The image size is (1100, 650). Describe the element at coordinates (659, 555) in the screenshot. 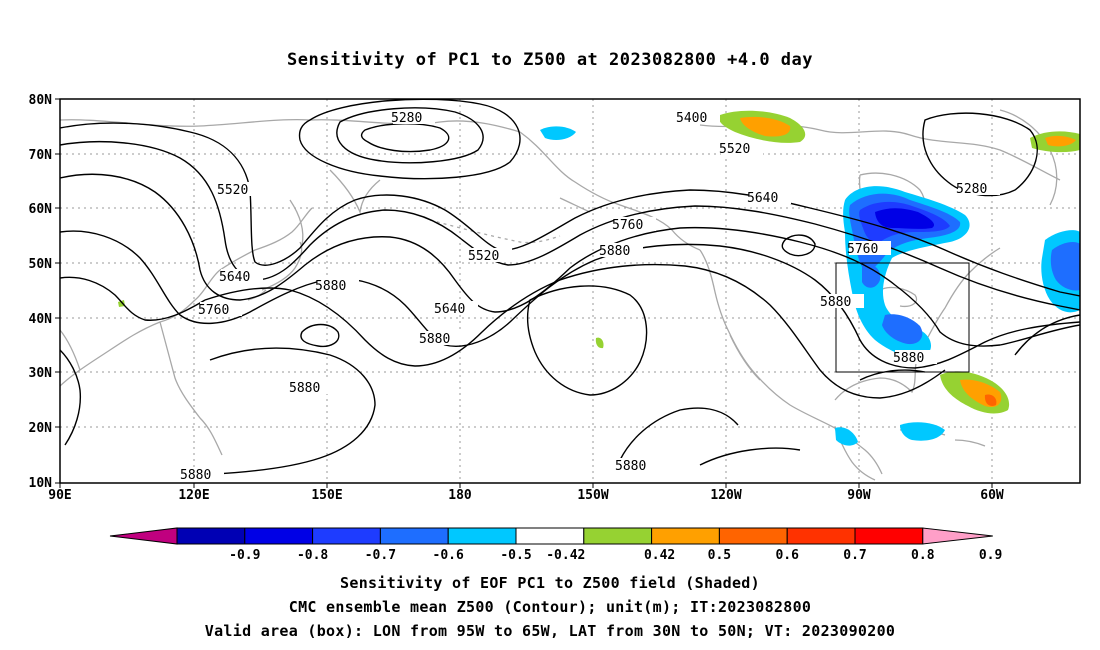

I see `colorbar-tick-label: 0.42` at that location.